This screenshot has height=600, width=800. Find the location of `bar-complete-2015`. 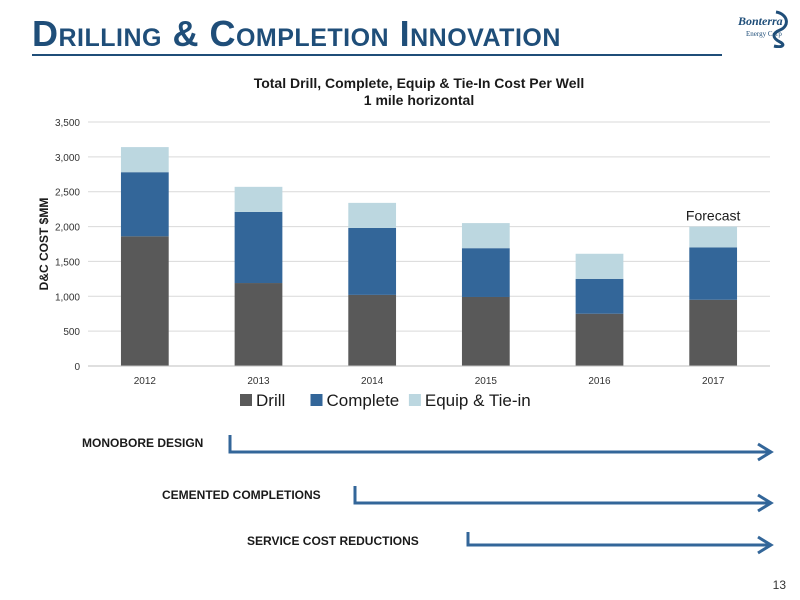

bar-complete-2015 is located at coordinates (485, 272).